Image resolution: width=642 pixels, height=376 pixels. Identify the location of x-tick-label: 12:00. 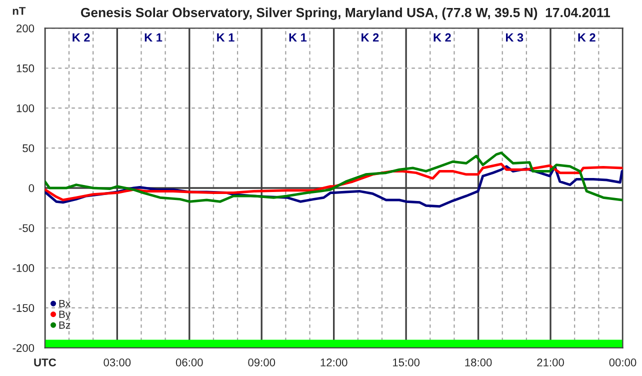
(334, 362).